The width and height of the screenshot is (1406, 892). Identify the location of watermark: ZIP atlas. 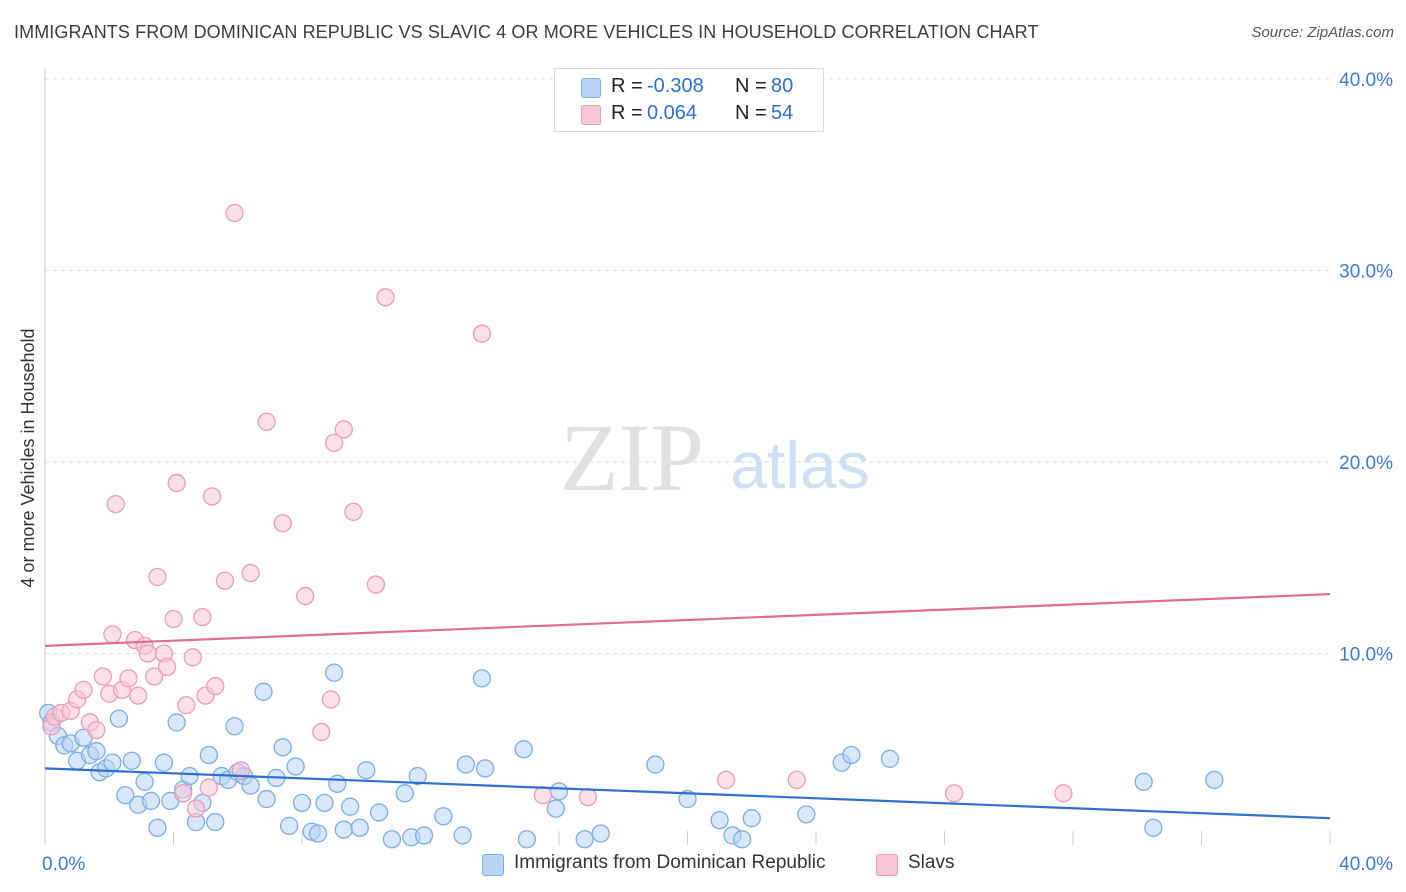
(715, 457).